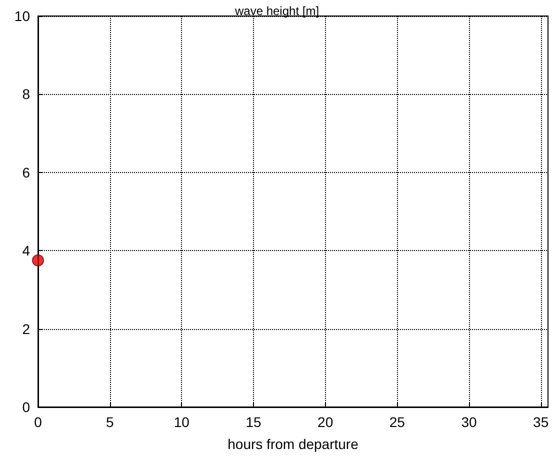 The width and height of the screenshot is (554, 462). What do you see at coordinates (26, 328) in the screenshot?
I see `y-tick-label: 2` at bounding box center [26, 328].